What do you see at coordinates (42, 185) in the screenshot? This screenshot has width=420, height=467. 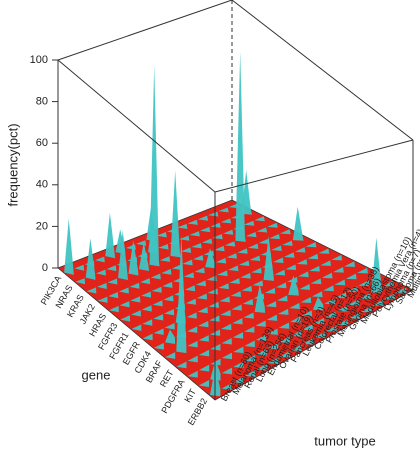 I see `z-tick-label: 40` at bounding box center [42, 185].